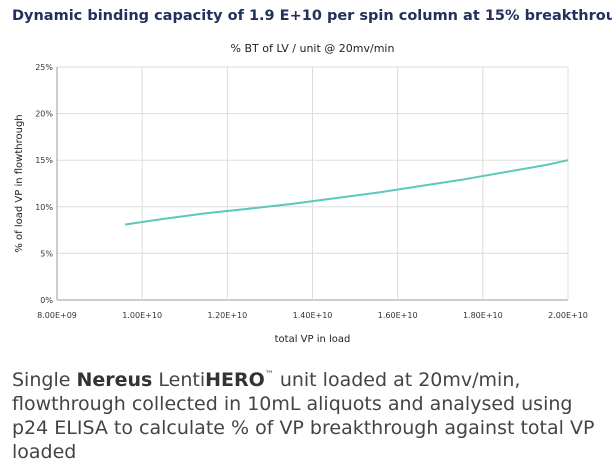 This screenshot has height=468, width=612. What do you see at coordinates (346, 192) in the screenshot?
I see `series-line` at bounding box center [346, 192].